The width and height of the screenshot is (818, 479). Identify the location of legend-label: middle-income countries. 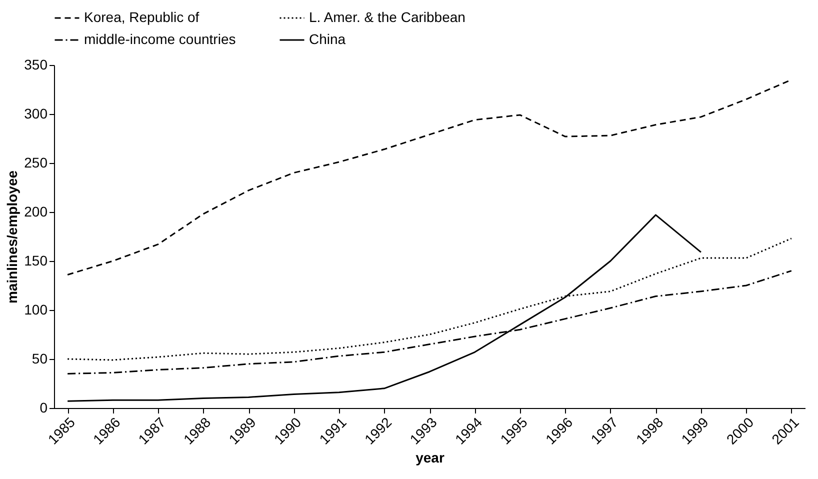
(160, 39).